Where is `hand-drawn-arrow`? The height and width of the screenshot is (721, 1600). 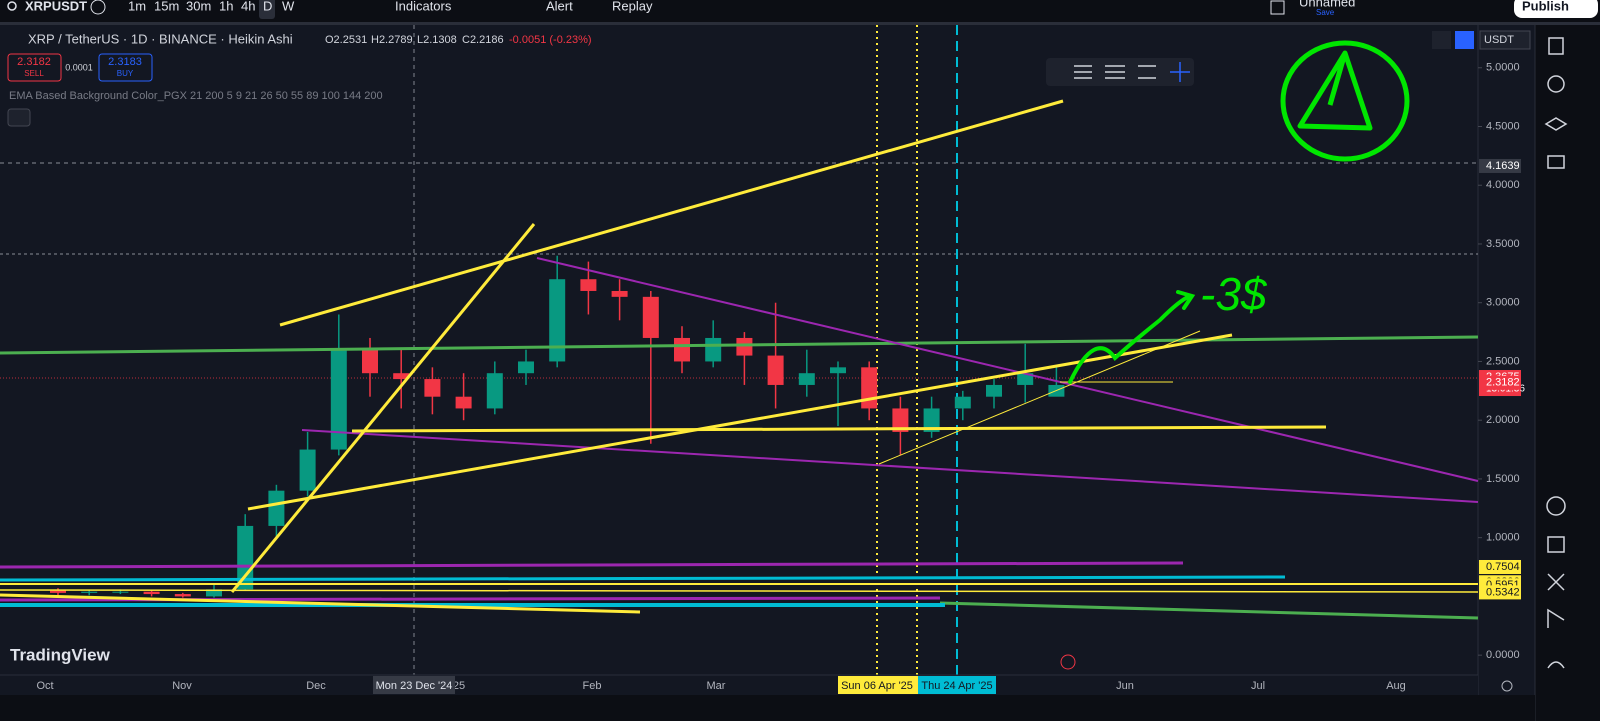 hand-drawn-arrow is located at coordinates (1132, 337).